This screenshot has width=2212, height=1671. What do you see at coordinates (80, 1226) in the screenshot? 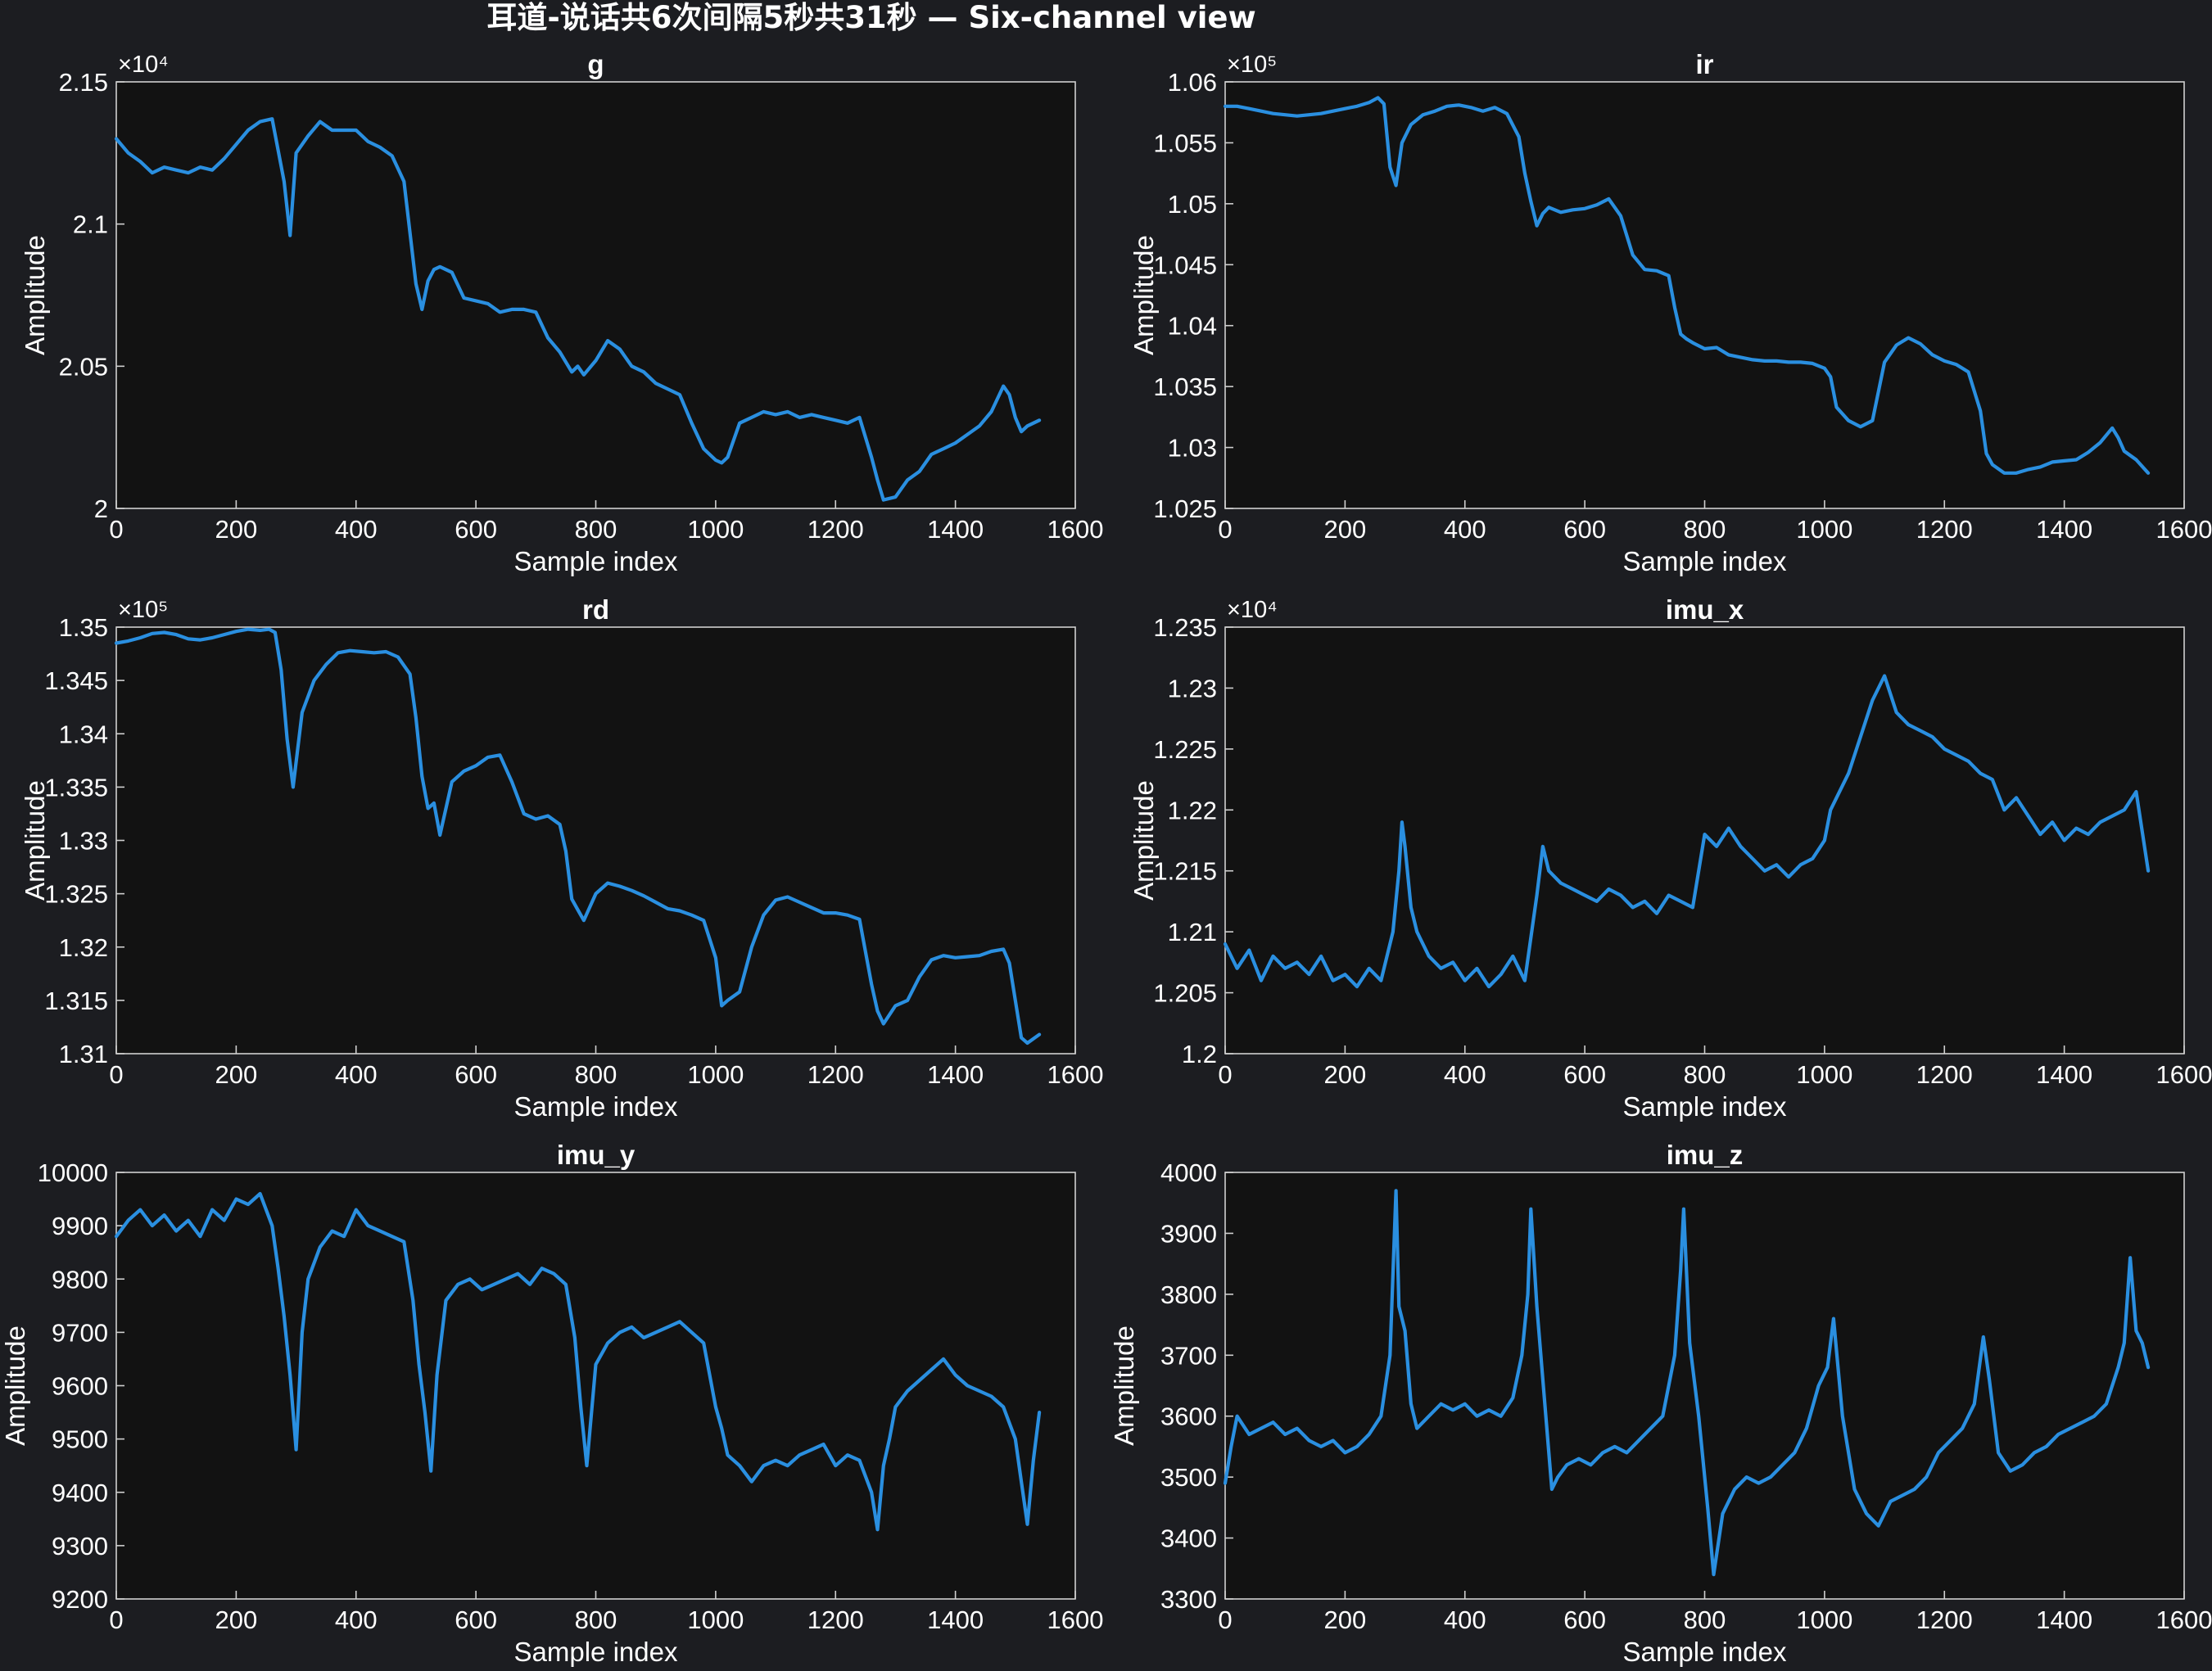
I see `y-tick-label: 9900` at bounding box center [80, 1226].